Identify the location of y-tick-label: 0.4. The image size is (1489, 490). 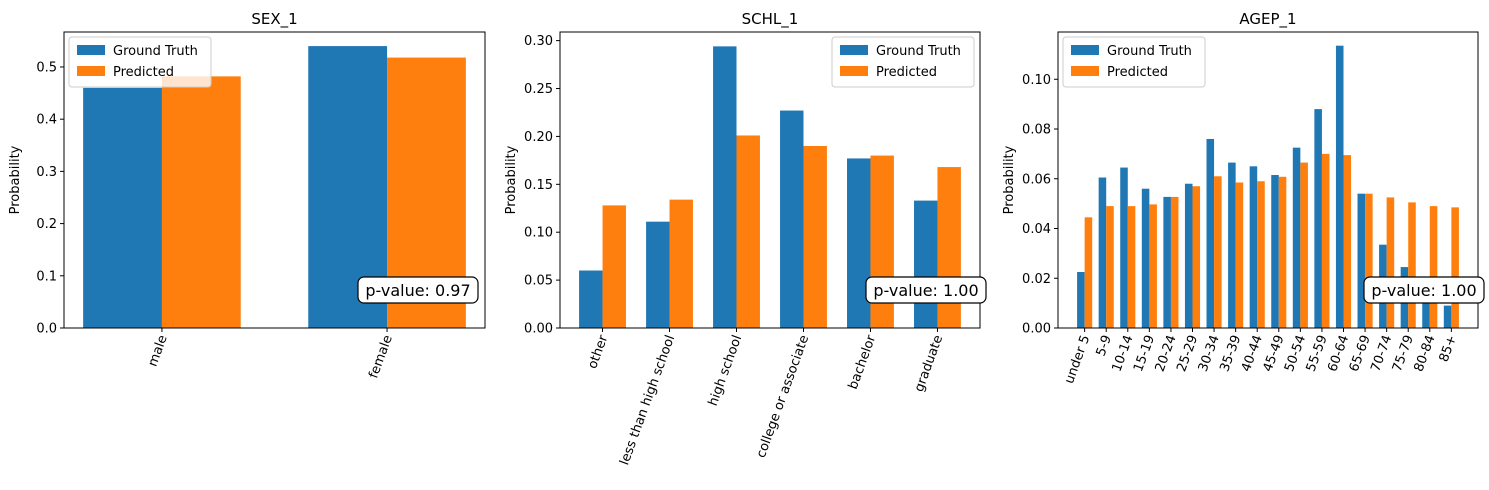
(46, 120).